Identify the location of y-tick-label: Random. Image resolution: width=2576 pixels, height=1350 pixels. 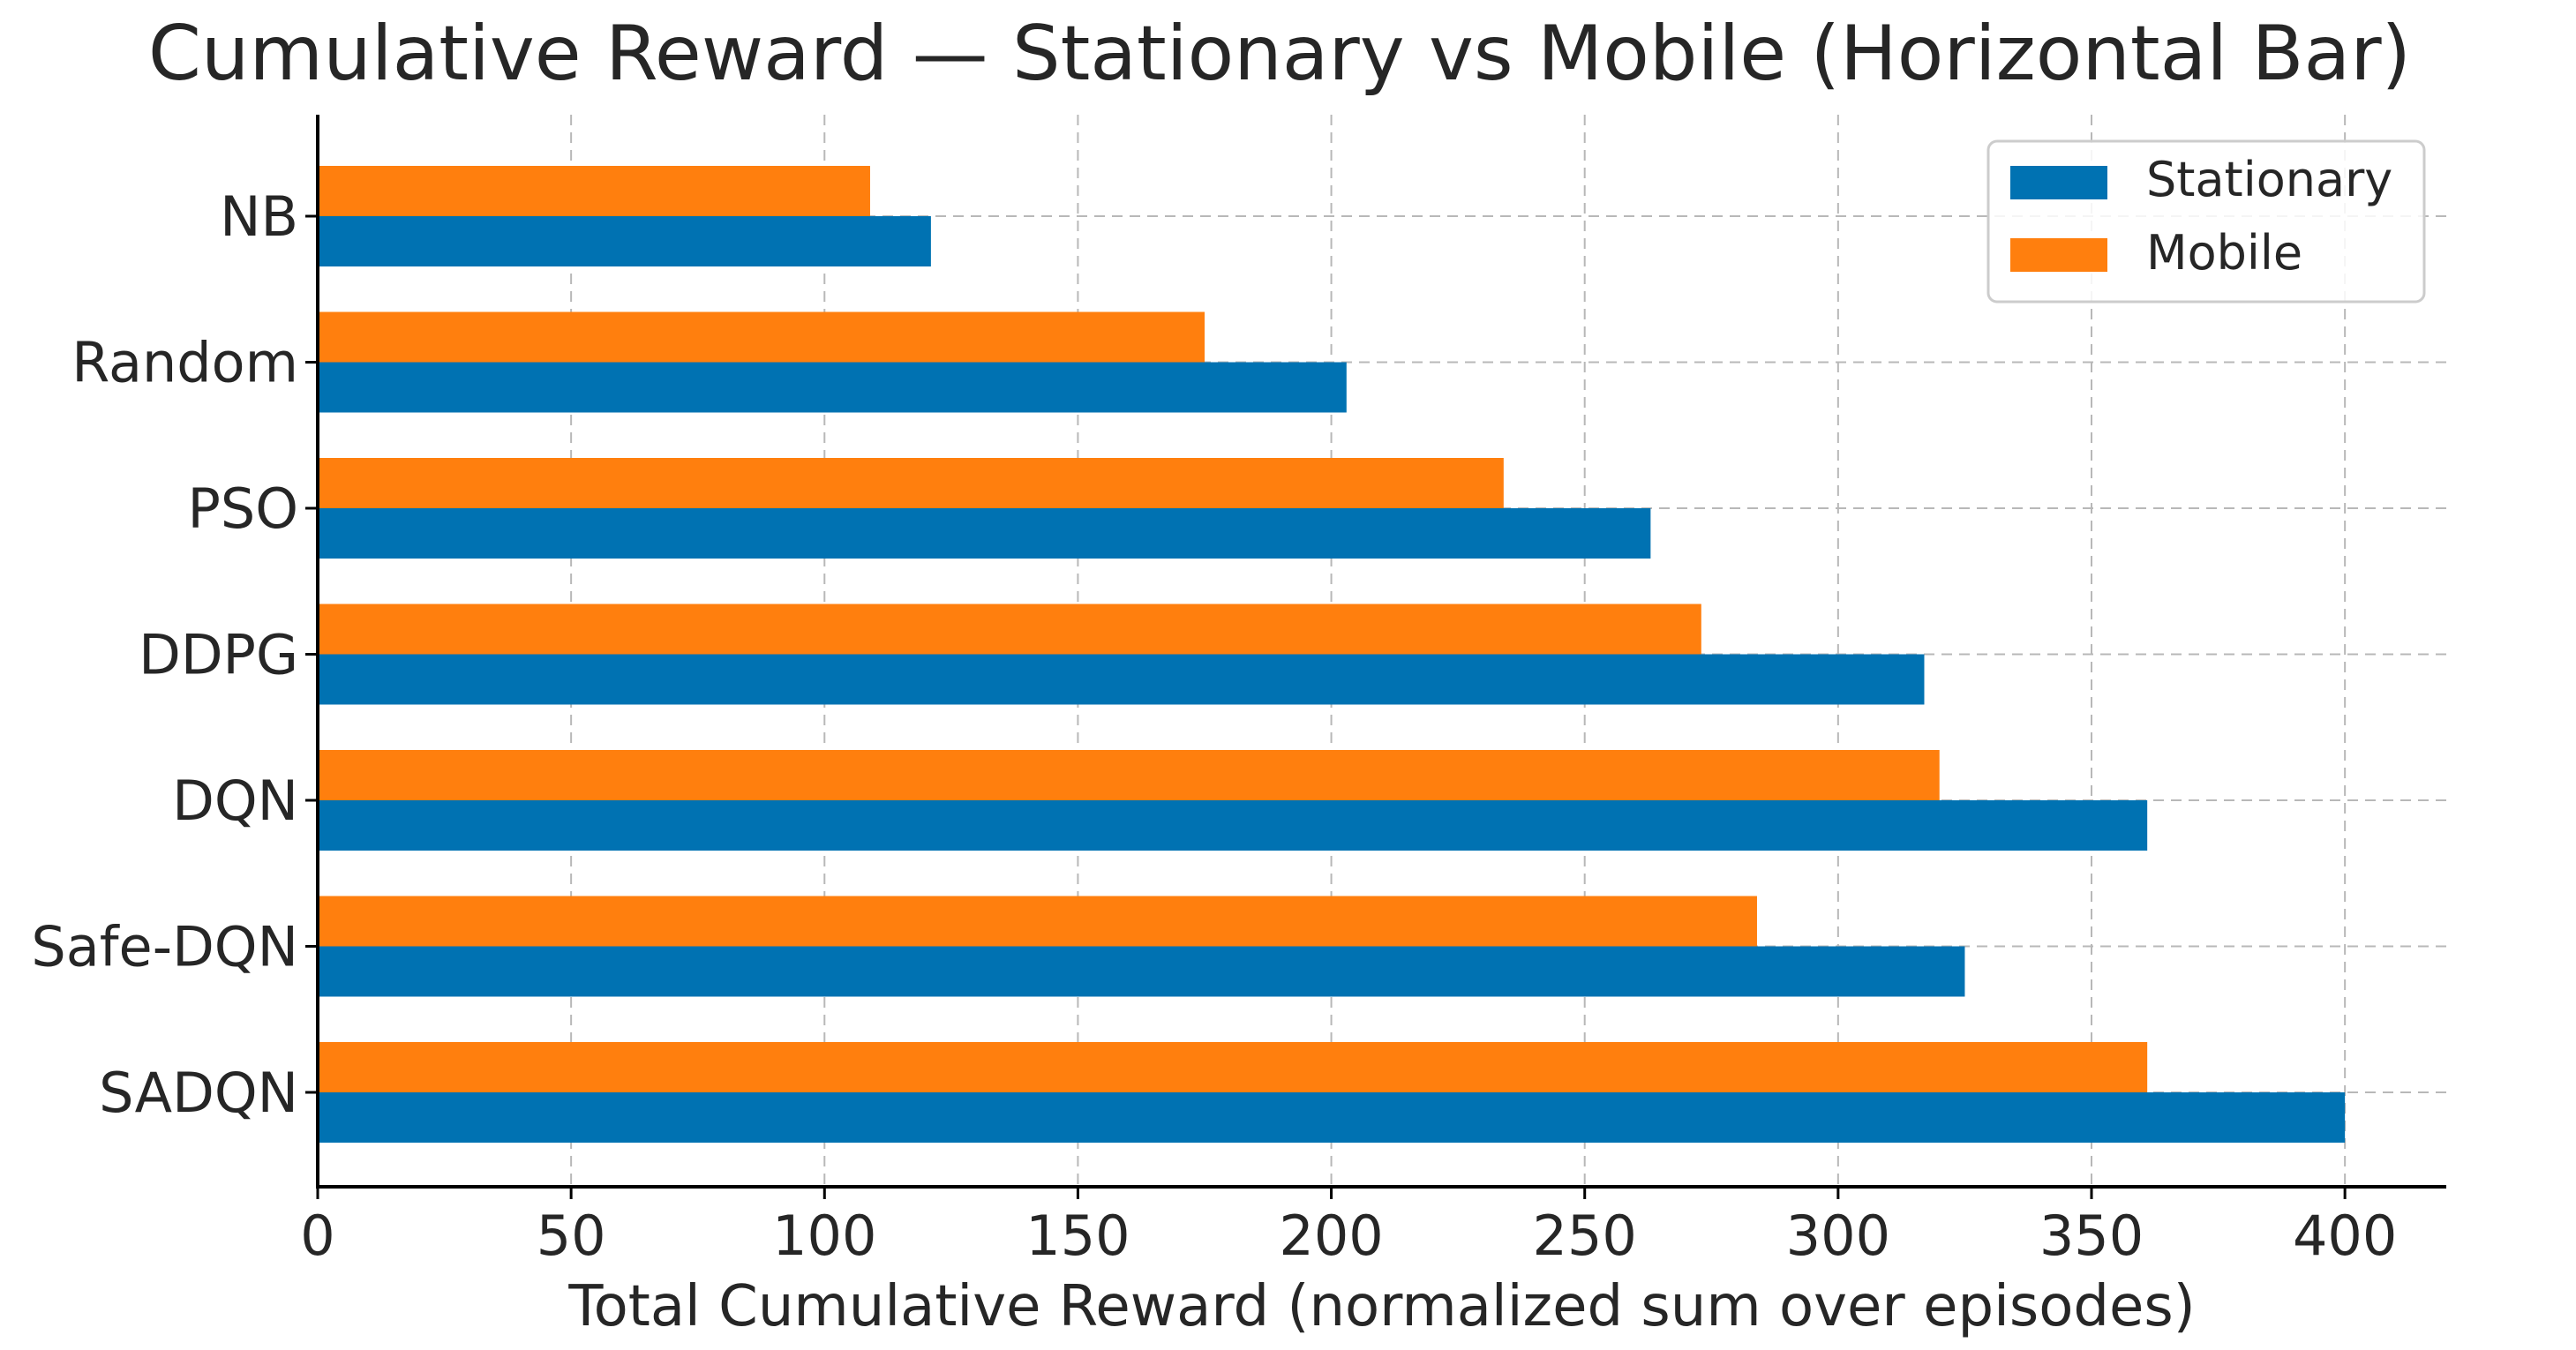
(184, 363).